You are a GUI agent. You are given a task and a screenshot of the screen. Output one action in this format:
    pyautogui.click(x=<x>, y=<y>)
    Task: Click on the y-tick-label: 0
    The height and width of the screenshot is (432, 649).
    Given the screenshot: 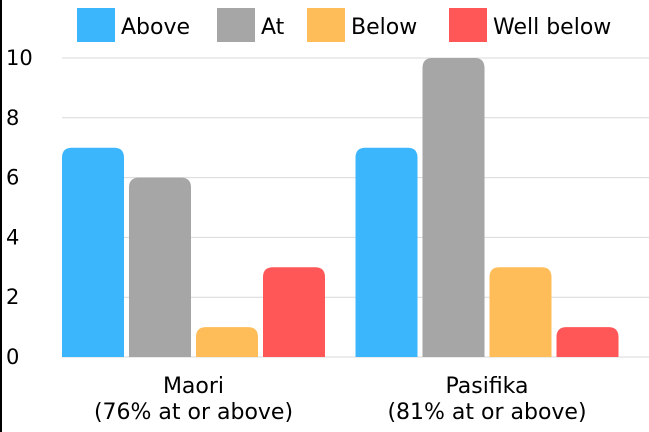 What is the action you would take?
    pyautogui.click(x=12, y=357)
    